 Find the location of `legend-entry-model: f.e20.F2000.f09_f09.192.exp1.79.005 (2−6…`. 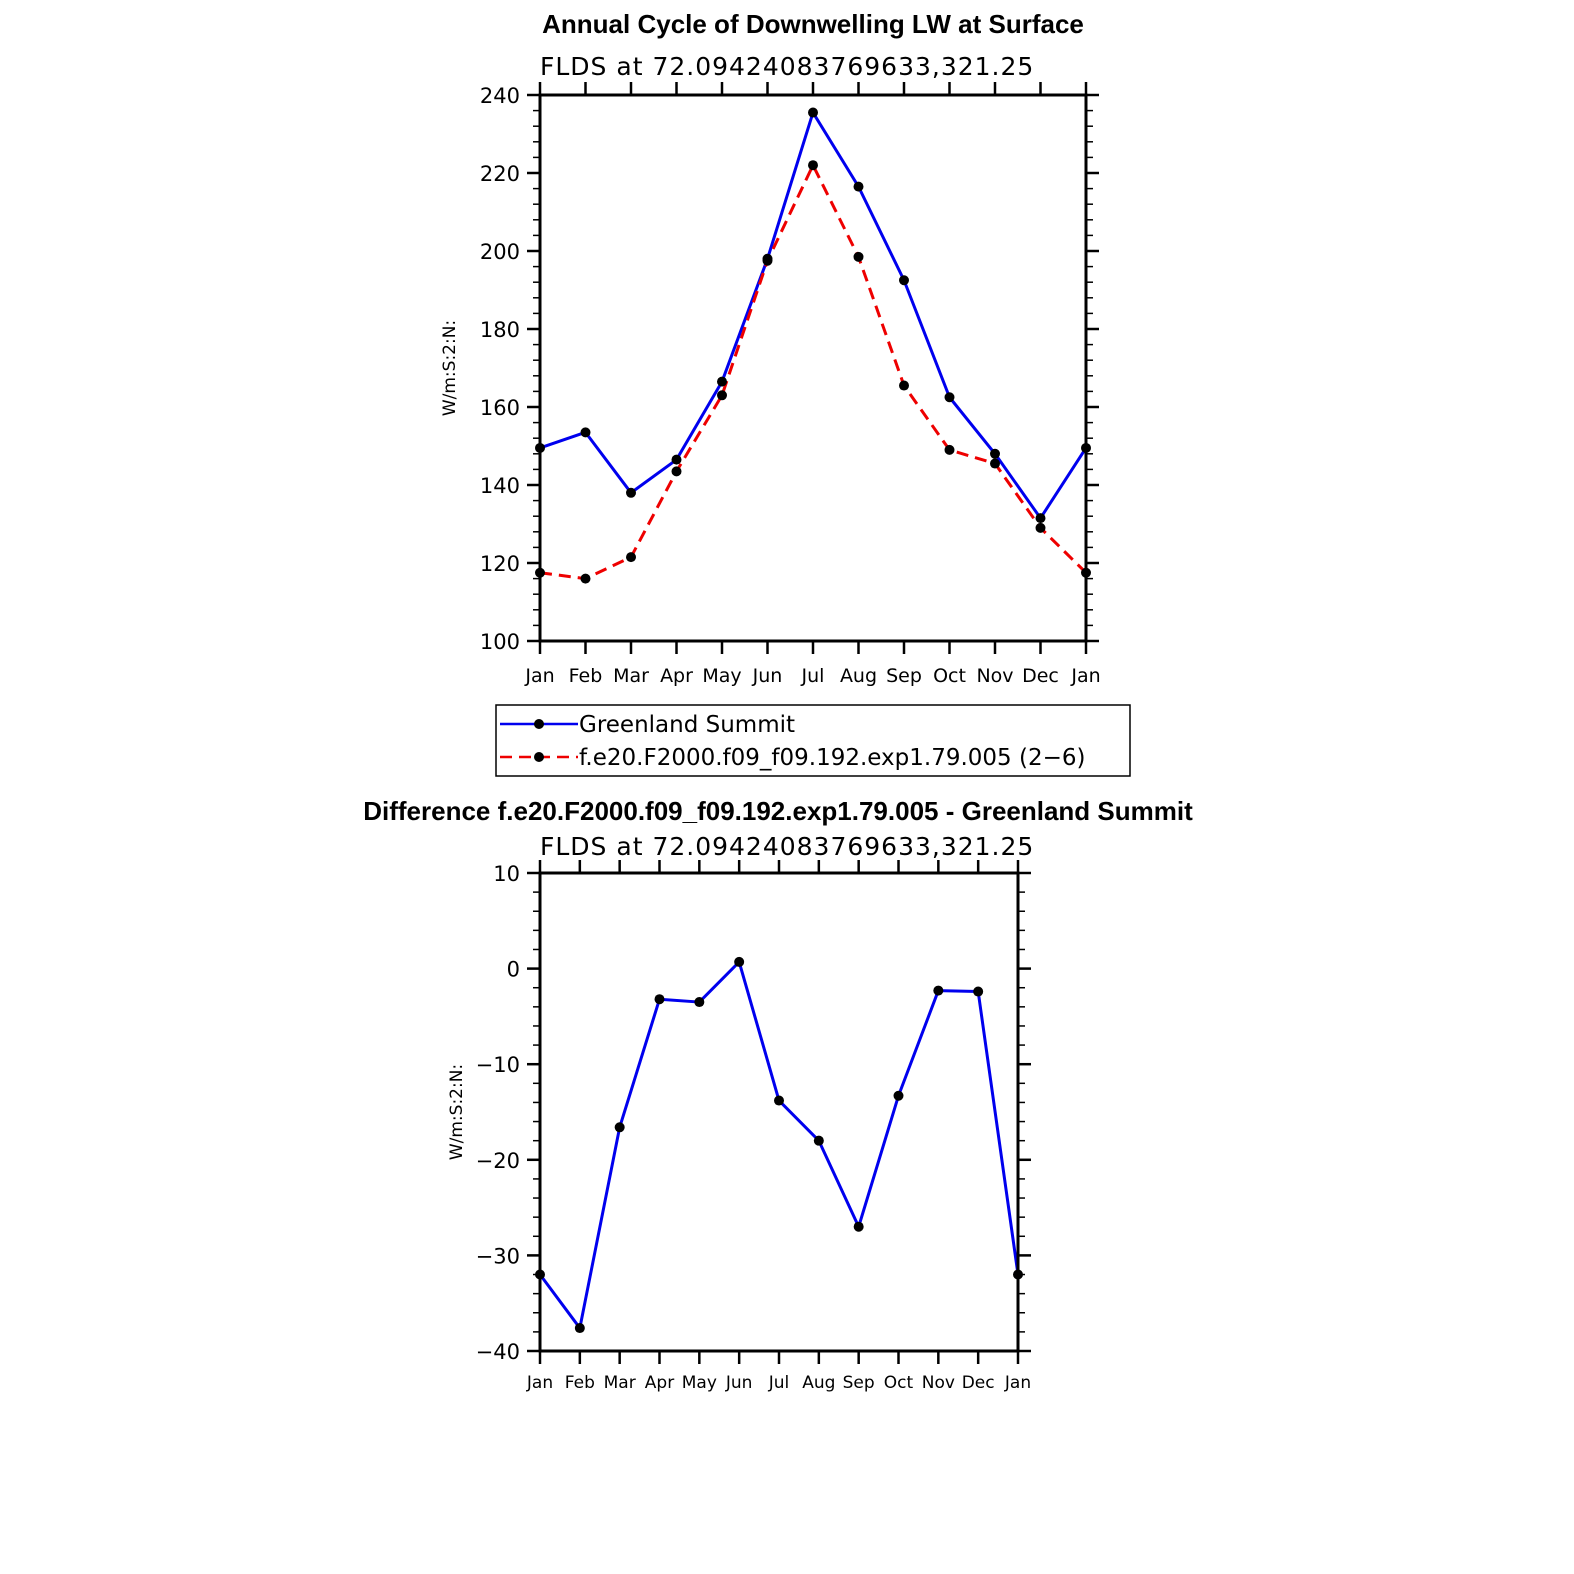

legend-entry-model: f.e20.F2000.f09_f09.192.exp1.79.005 (2−6… is located at coordinates (792, 758).